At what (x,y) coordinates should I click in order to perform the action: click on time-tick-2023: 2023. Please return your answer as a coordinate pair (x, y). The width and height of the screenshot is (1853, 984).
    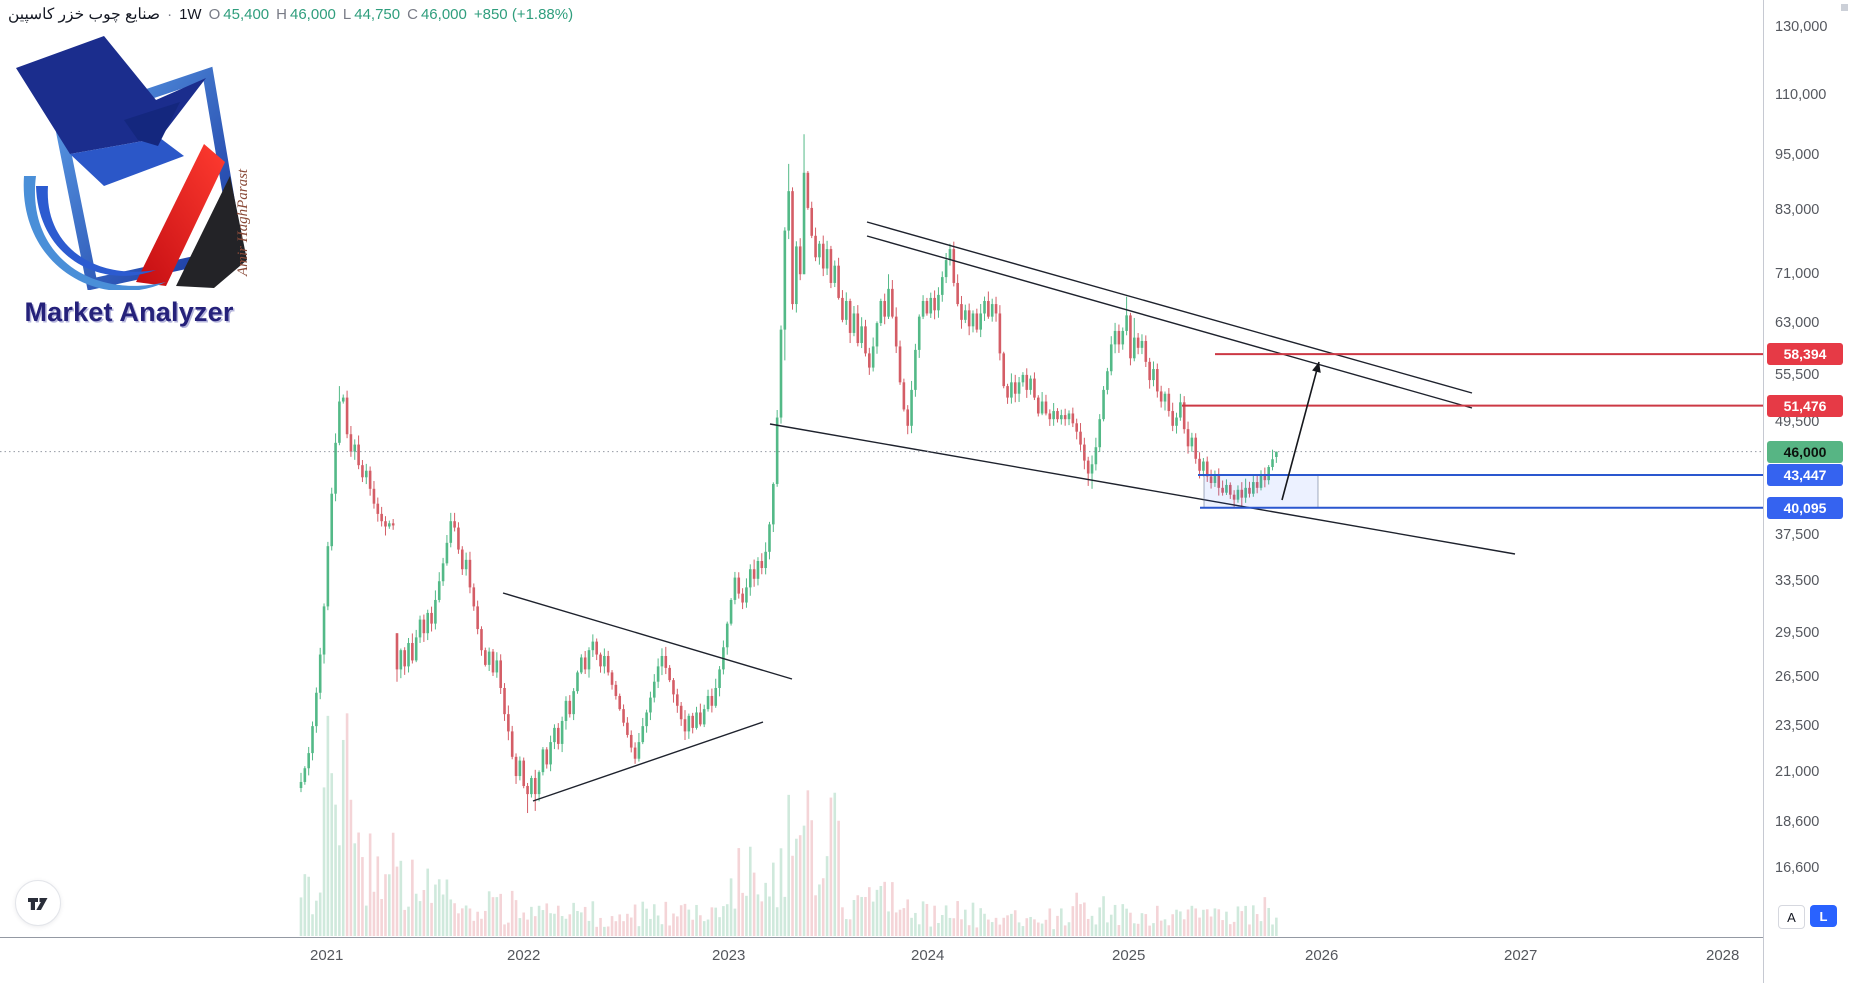
    Looking at the image, I should click on (729, 955).